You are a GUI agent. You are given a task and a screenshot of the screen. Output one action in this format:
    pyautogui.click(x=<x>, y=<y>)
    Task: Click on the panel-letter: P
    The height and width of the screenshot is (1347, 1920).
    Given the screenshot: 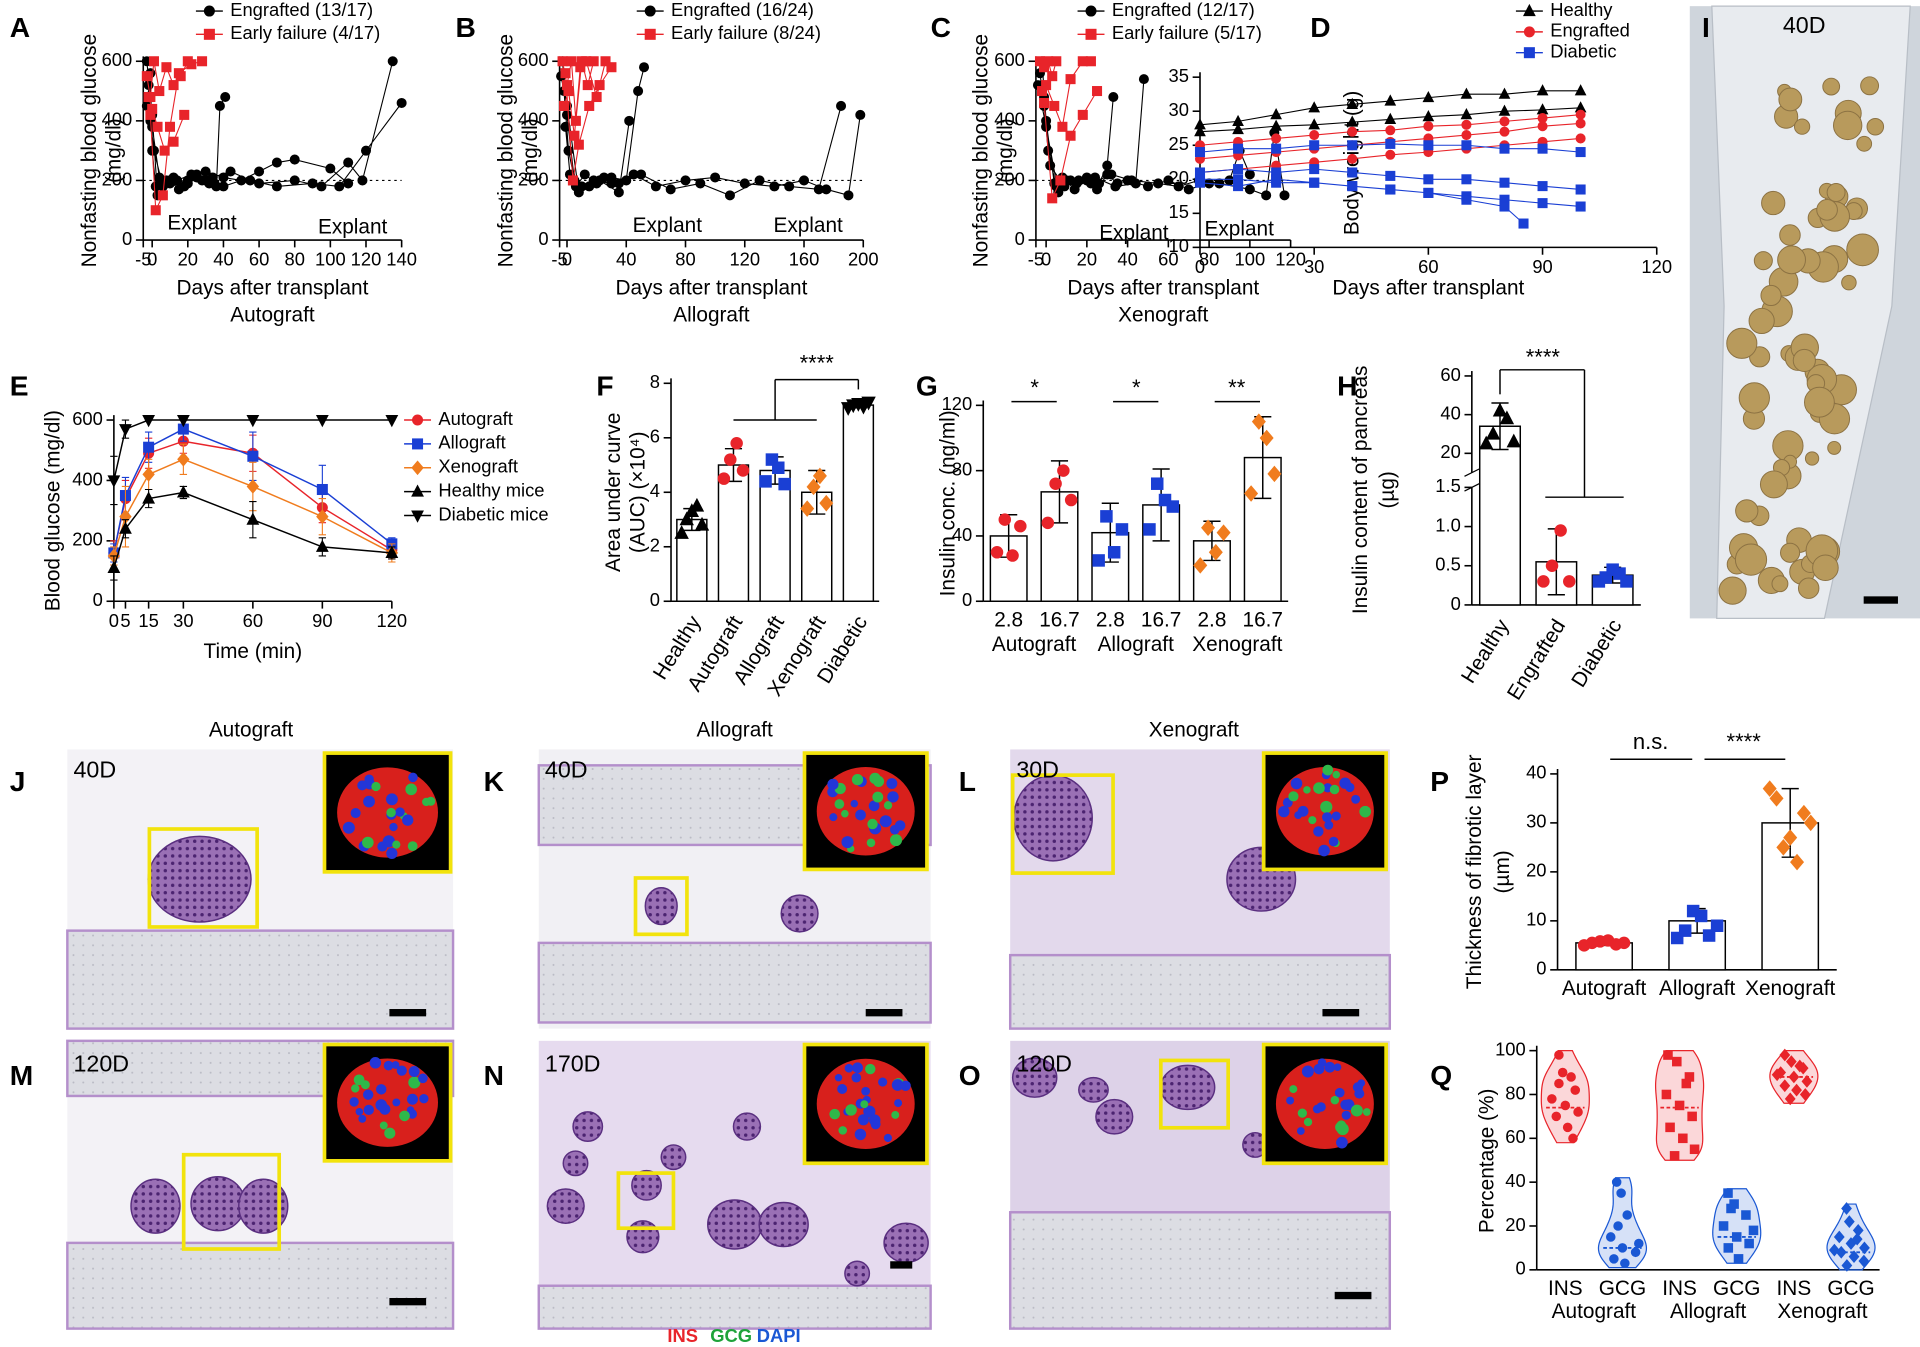 What is the action you would take?
    pyautogui.click(x=1439, y=781)
    